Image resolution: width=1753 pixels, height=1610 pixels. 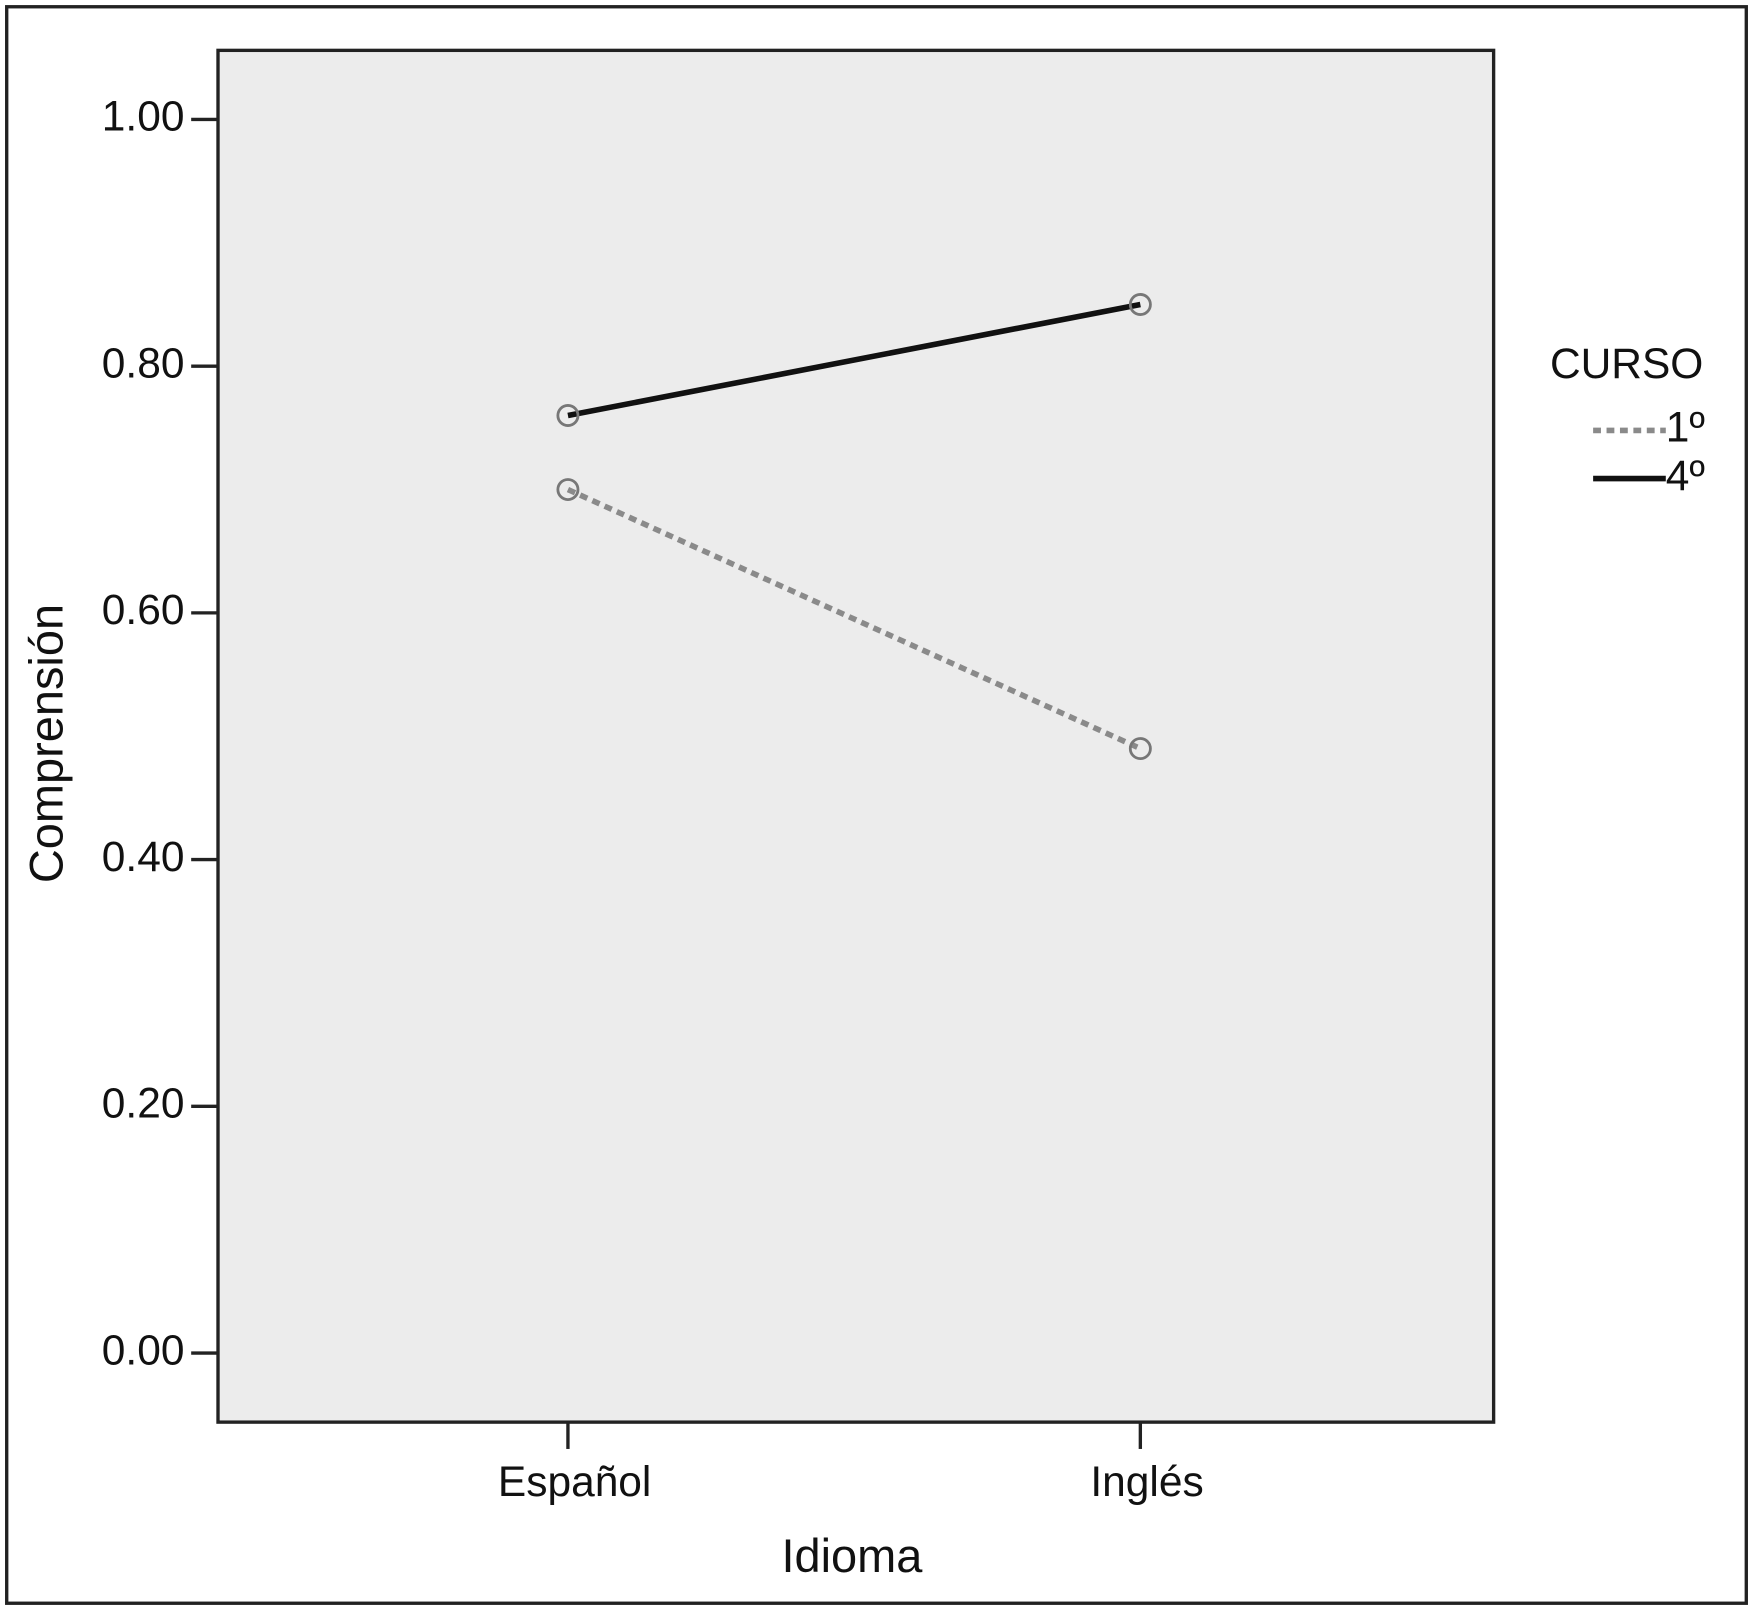 I want to click on x-axis-label: Idioma, so click(x=852, y=1555).